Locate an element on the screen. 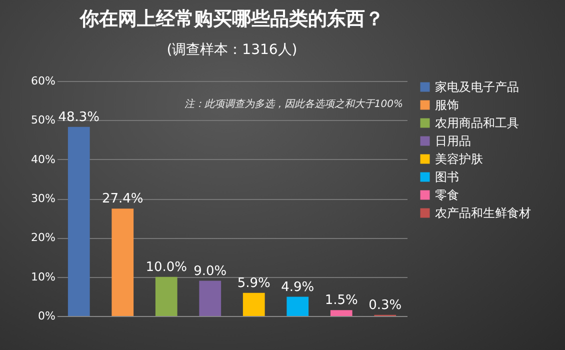 The width and height of the screenshot is (565, 350). data-label: 9.0% is located at coordinates (210, 271).